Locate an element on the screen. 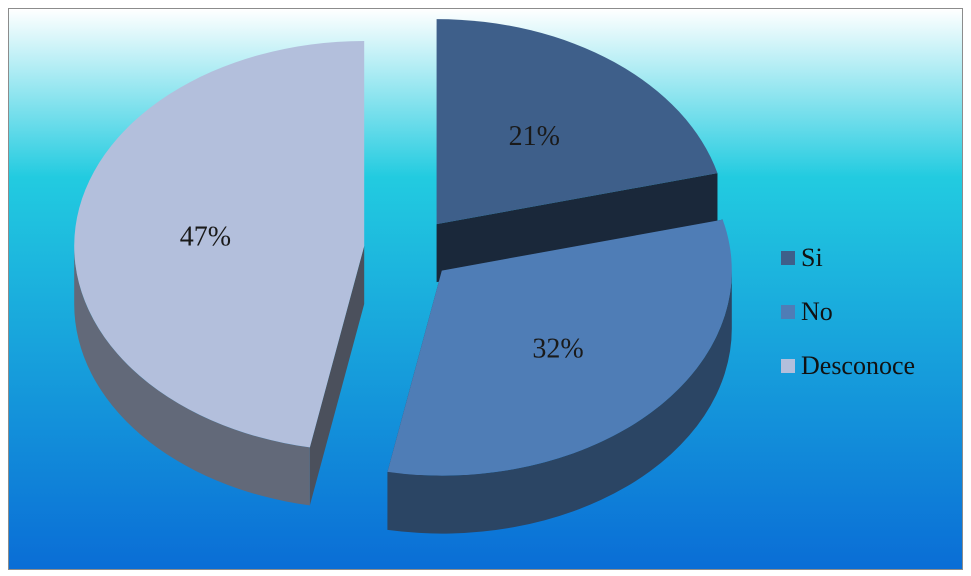 The height and width of the screenshot is (576, 971). legend-label-si: Si is located at coordinates (812, 257).